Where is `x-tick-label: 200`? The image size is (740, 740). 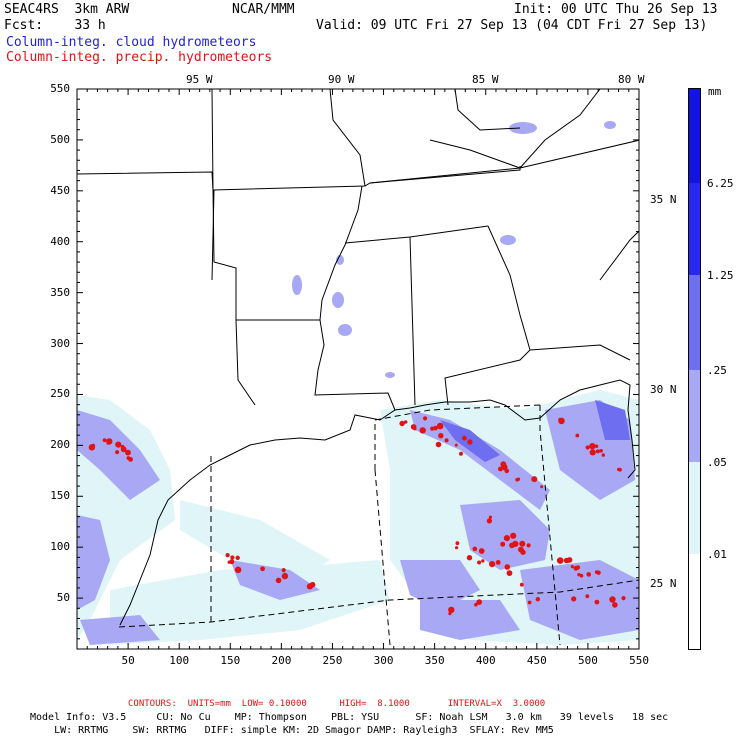
x-tick-label: 200 is located at coordinates (281, 660).